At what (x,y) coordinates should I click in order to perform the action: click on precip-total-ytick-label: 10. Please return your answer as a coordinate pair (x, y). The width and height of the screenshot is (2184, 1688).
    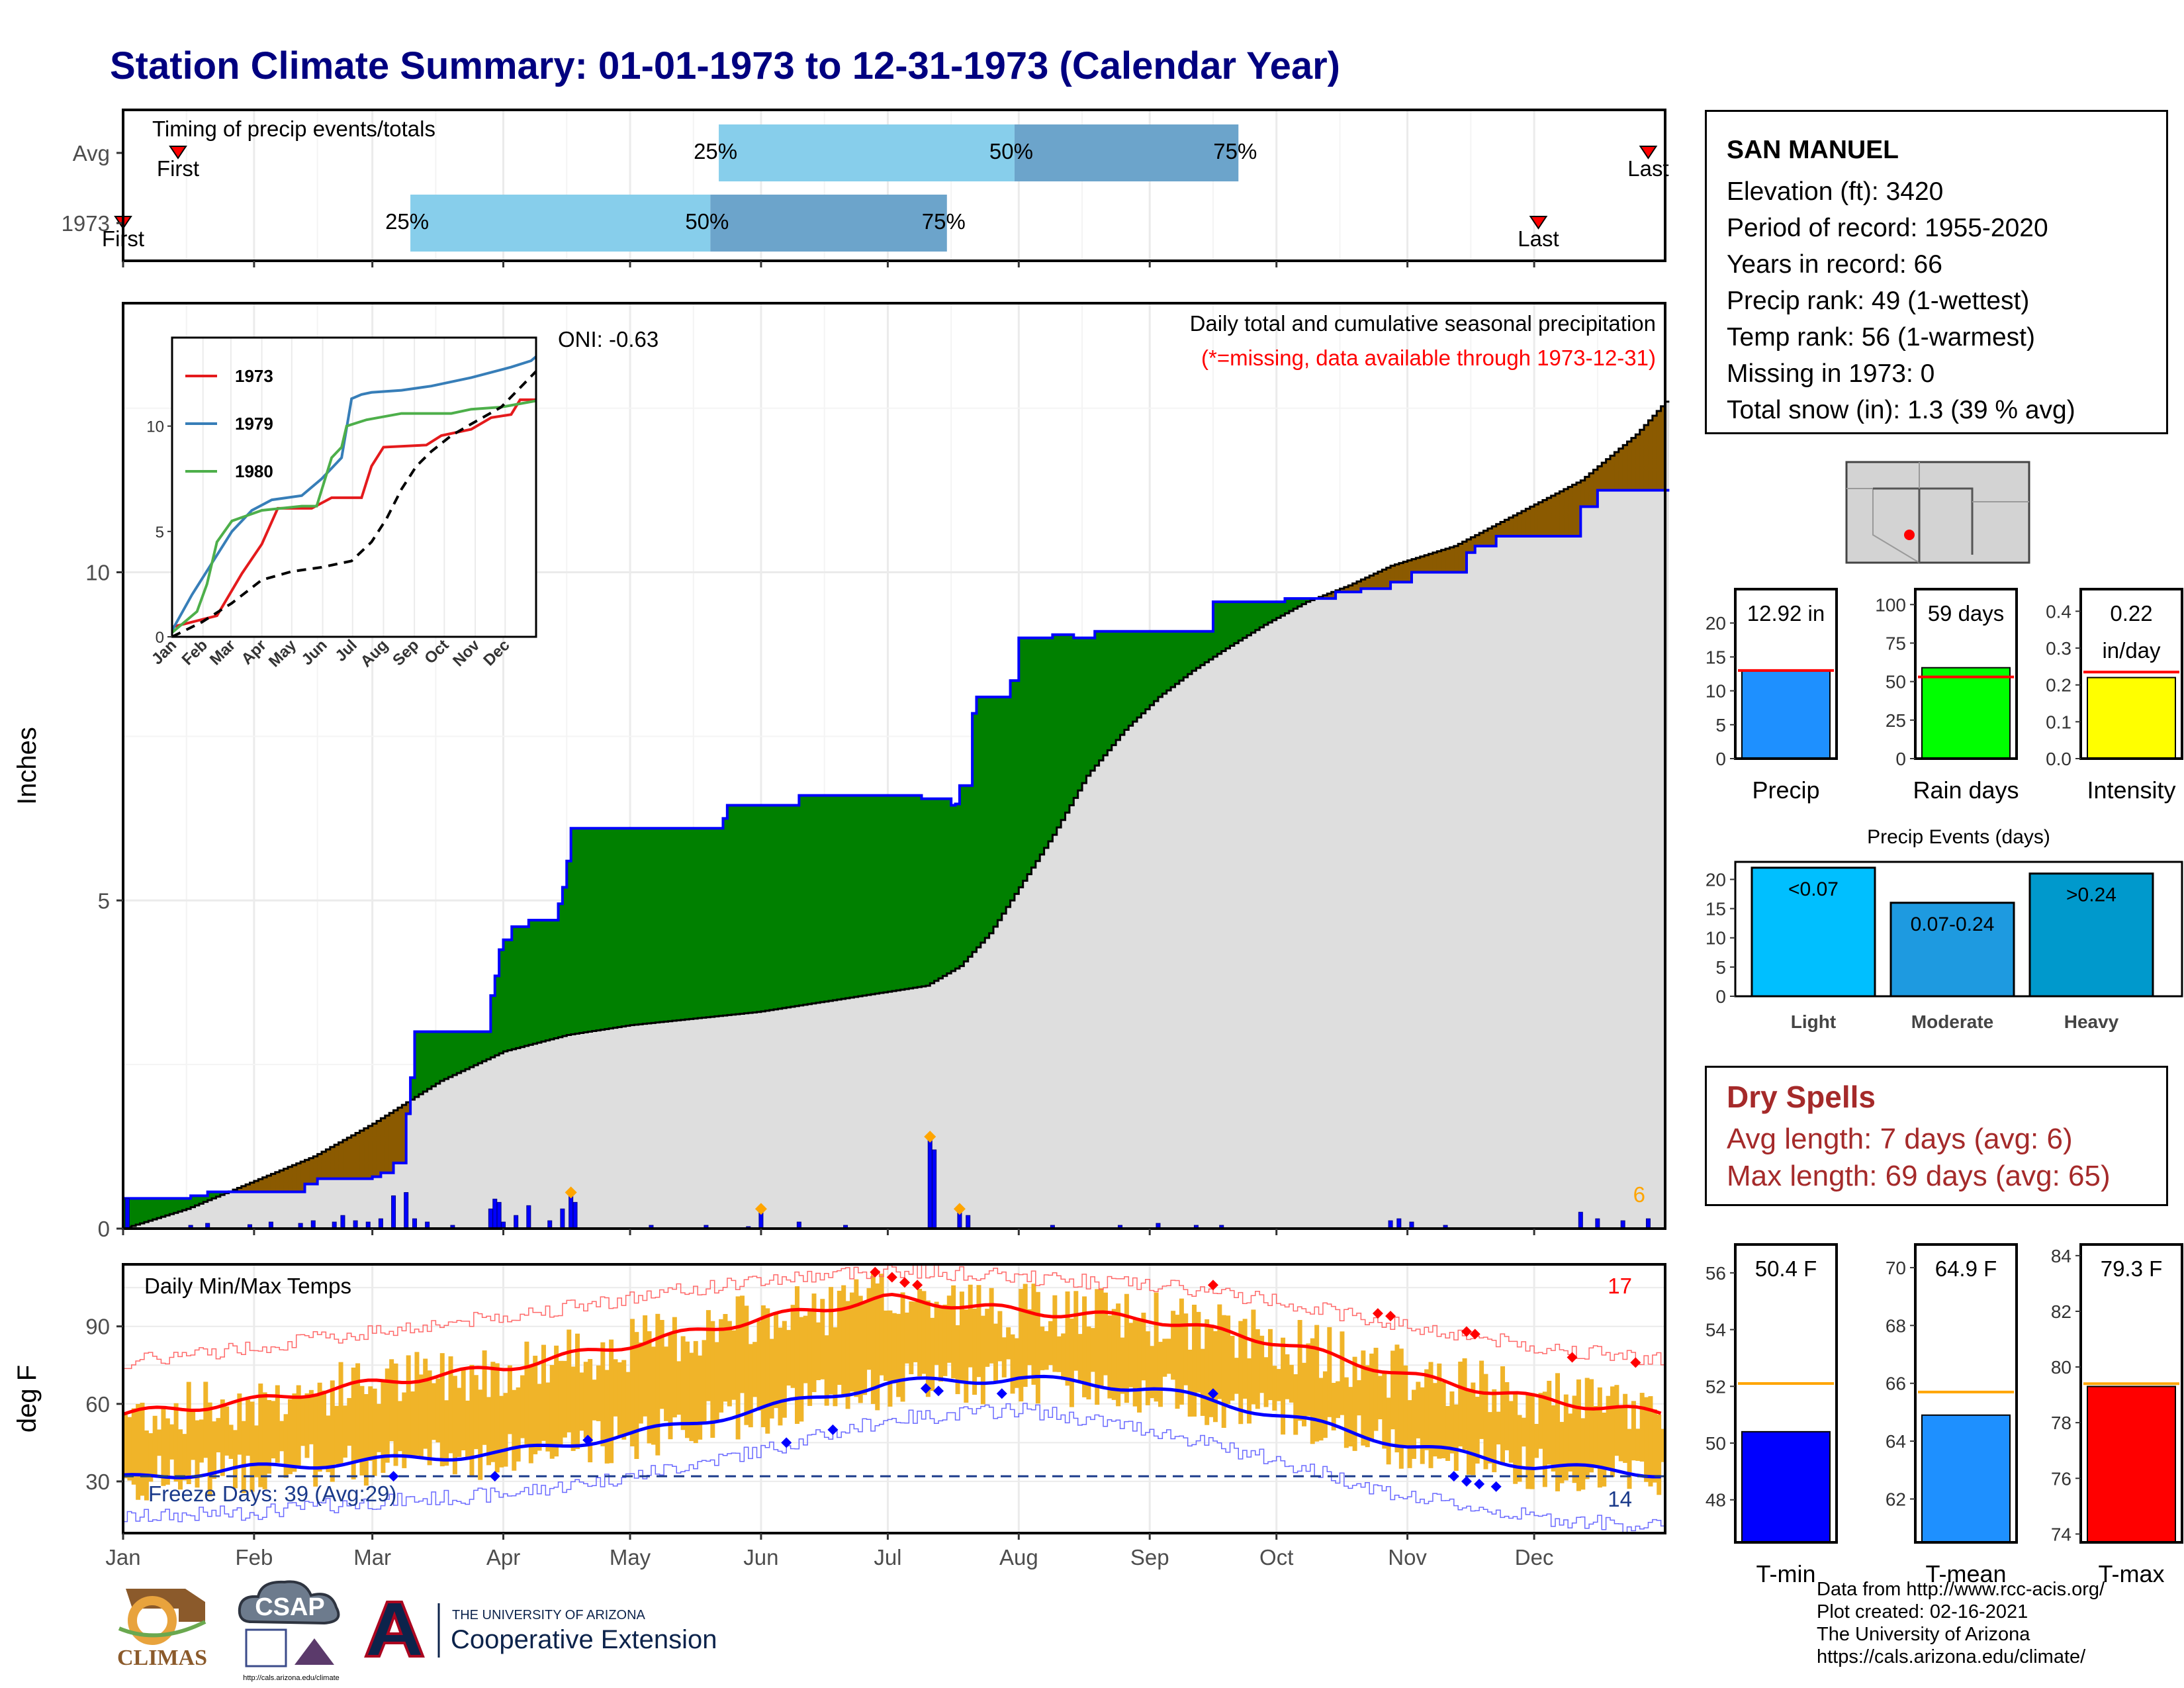
    Looking at the image, I should click on (1716, 691).